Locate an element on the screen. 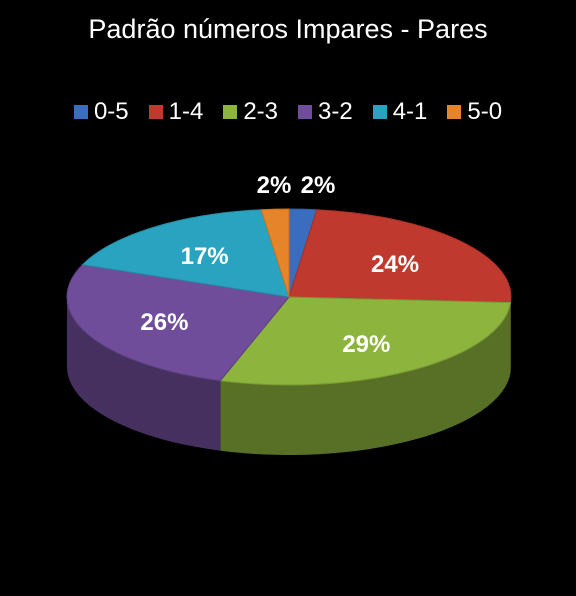 The image size is (576, 596). data-label: 17% is located at coordinates (205, 256).